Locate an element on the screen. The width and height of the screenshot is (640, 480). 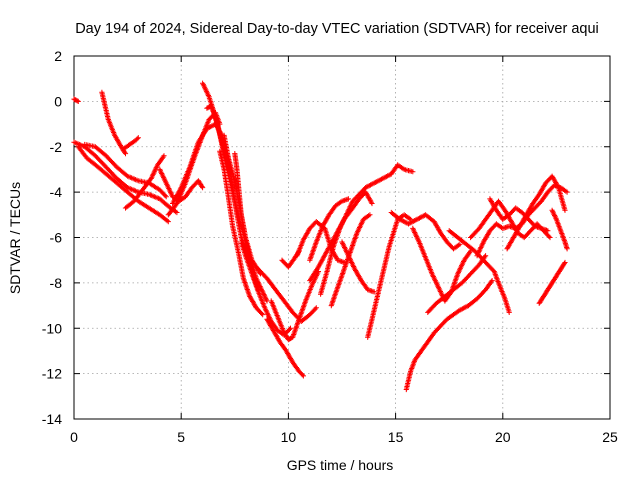
y-tick-label: 0 is located at coordinates (58, 101).